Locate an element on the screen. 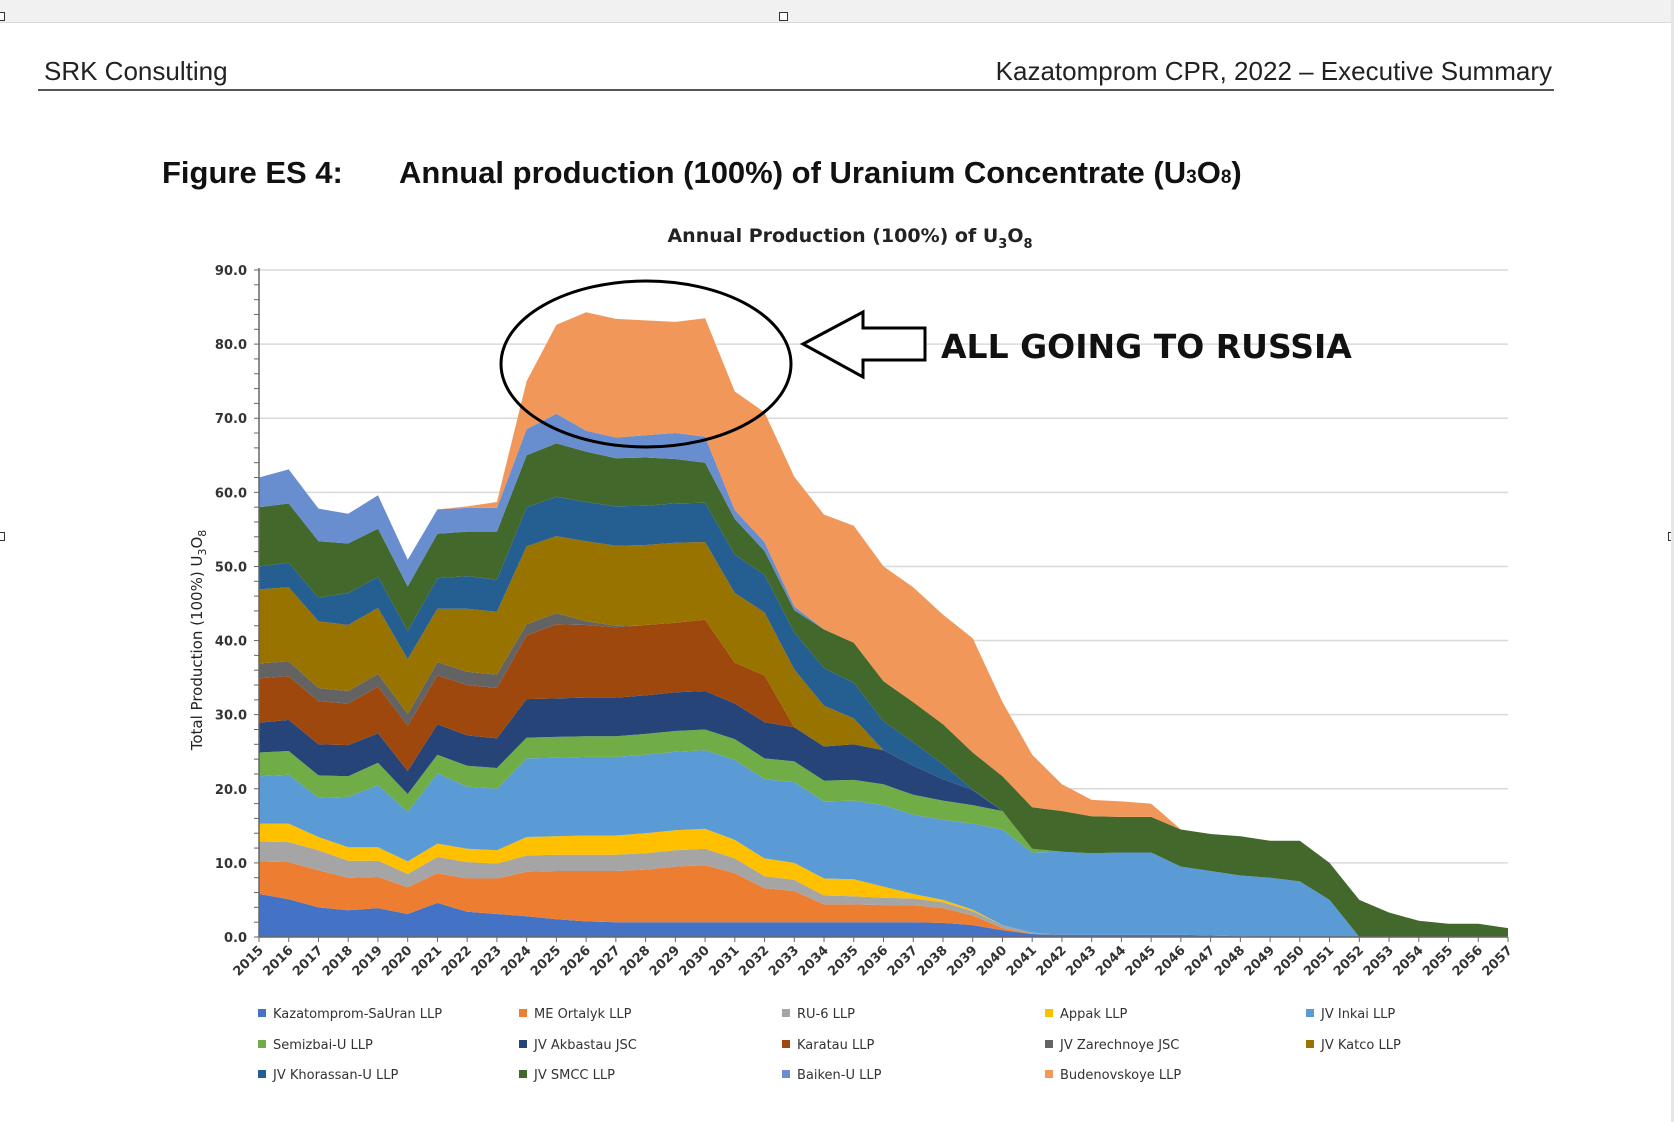 The image size is (1674, 1122). x-tick-label: 2030 is located at coordinates (695, 961).